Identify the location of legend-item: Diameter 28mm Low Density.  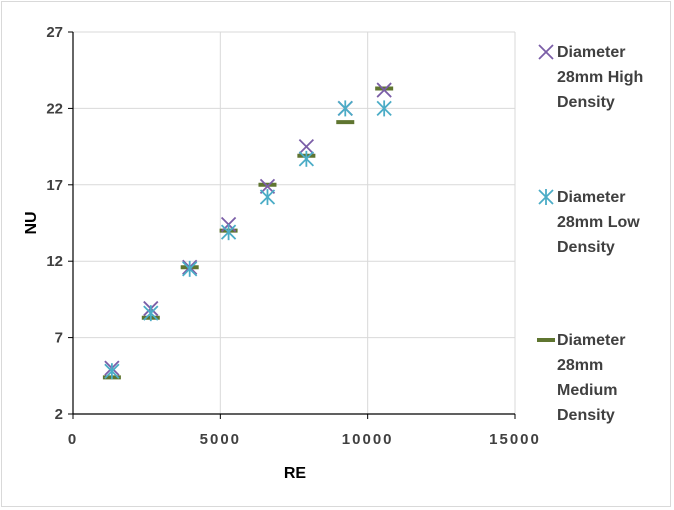
(589, 222).